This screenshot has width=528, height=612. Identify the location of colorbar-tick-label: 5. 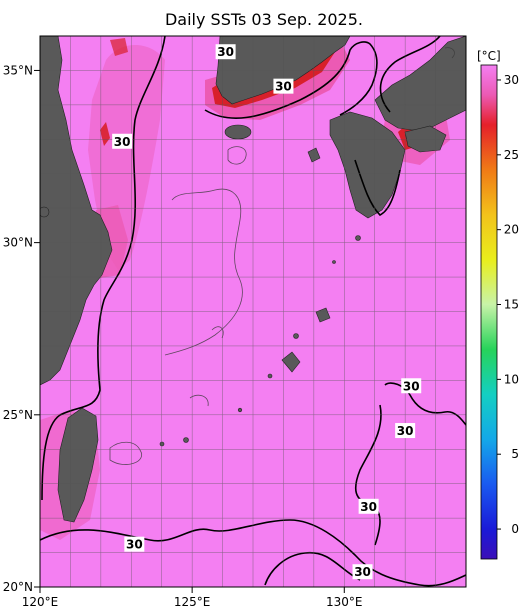
(515, 454).